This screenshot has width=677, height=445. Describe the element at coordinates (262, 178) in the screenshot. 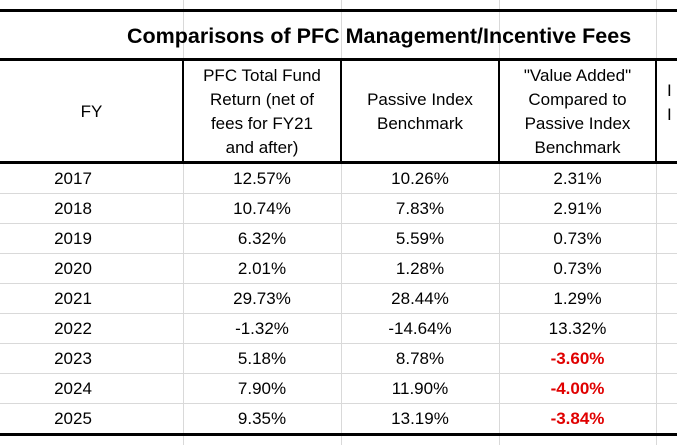

I see `cell-pfc: 12.57%` at that location.